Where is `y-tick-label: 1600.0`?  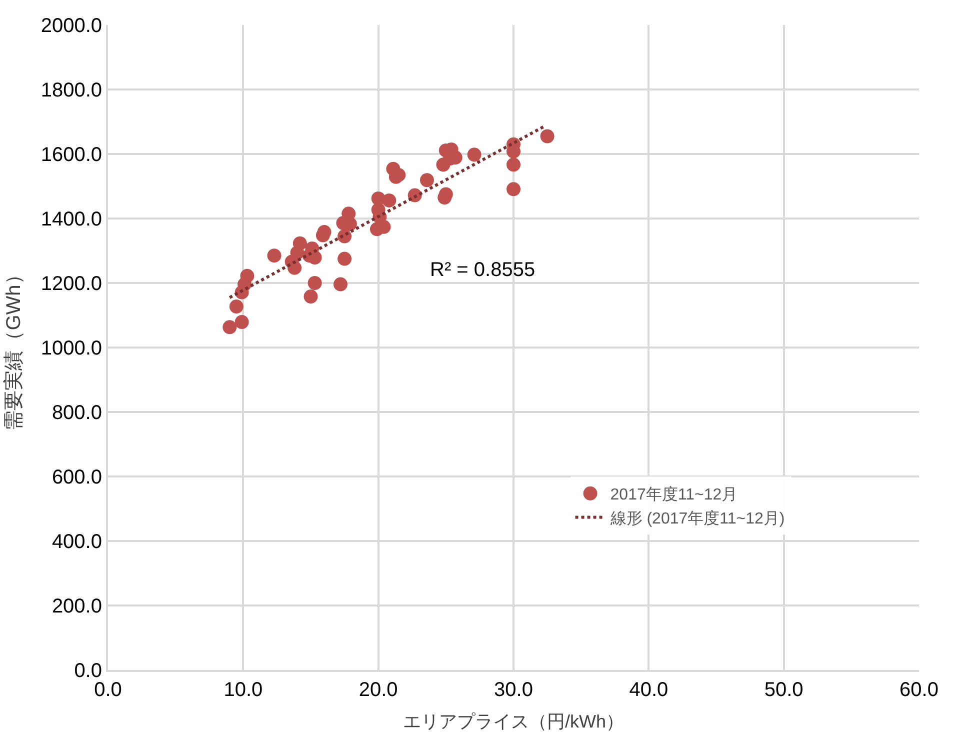 y-tick-label: 1600.0 is located at coordinates (71, 155).